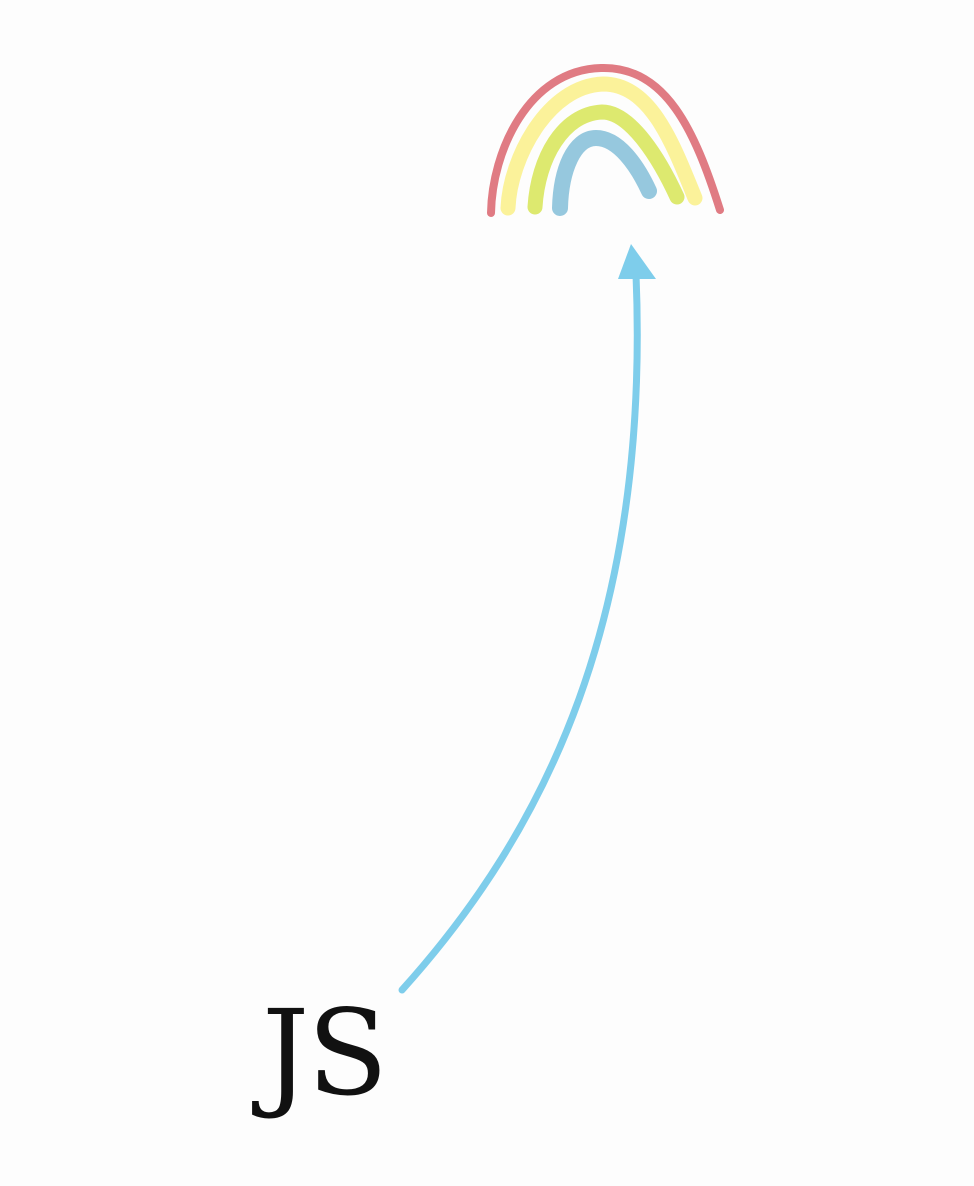  I want to click on rainbow-band-third, so click(606, 159).